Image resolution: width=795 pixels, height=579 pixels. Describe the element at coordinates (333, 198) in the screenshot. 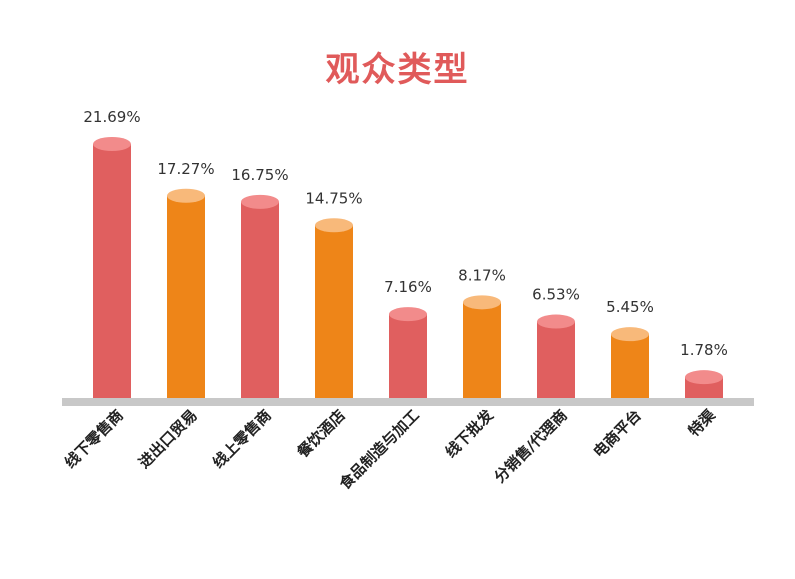

I see `data-label: 14.75%` at that location.